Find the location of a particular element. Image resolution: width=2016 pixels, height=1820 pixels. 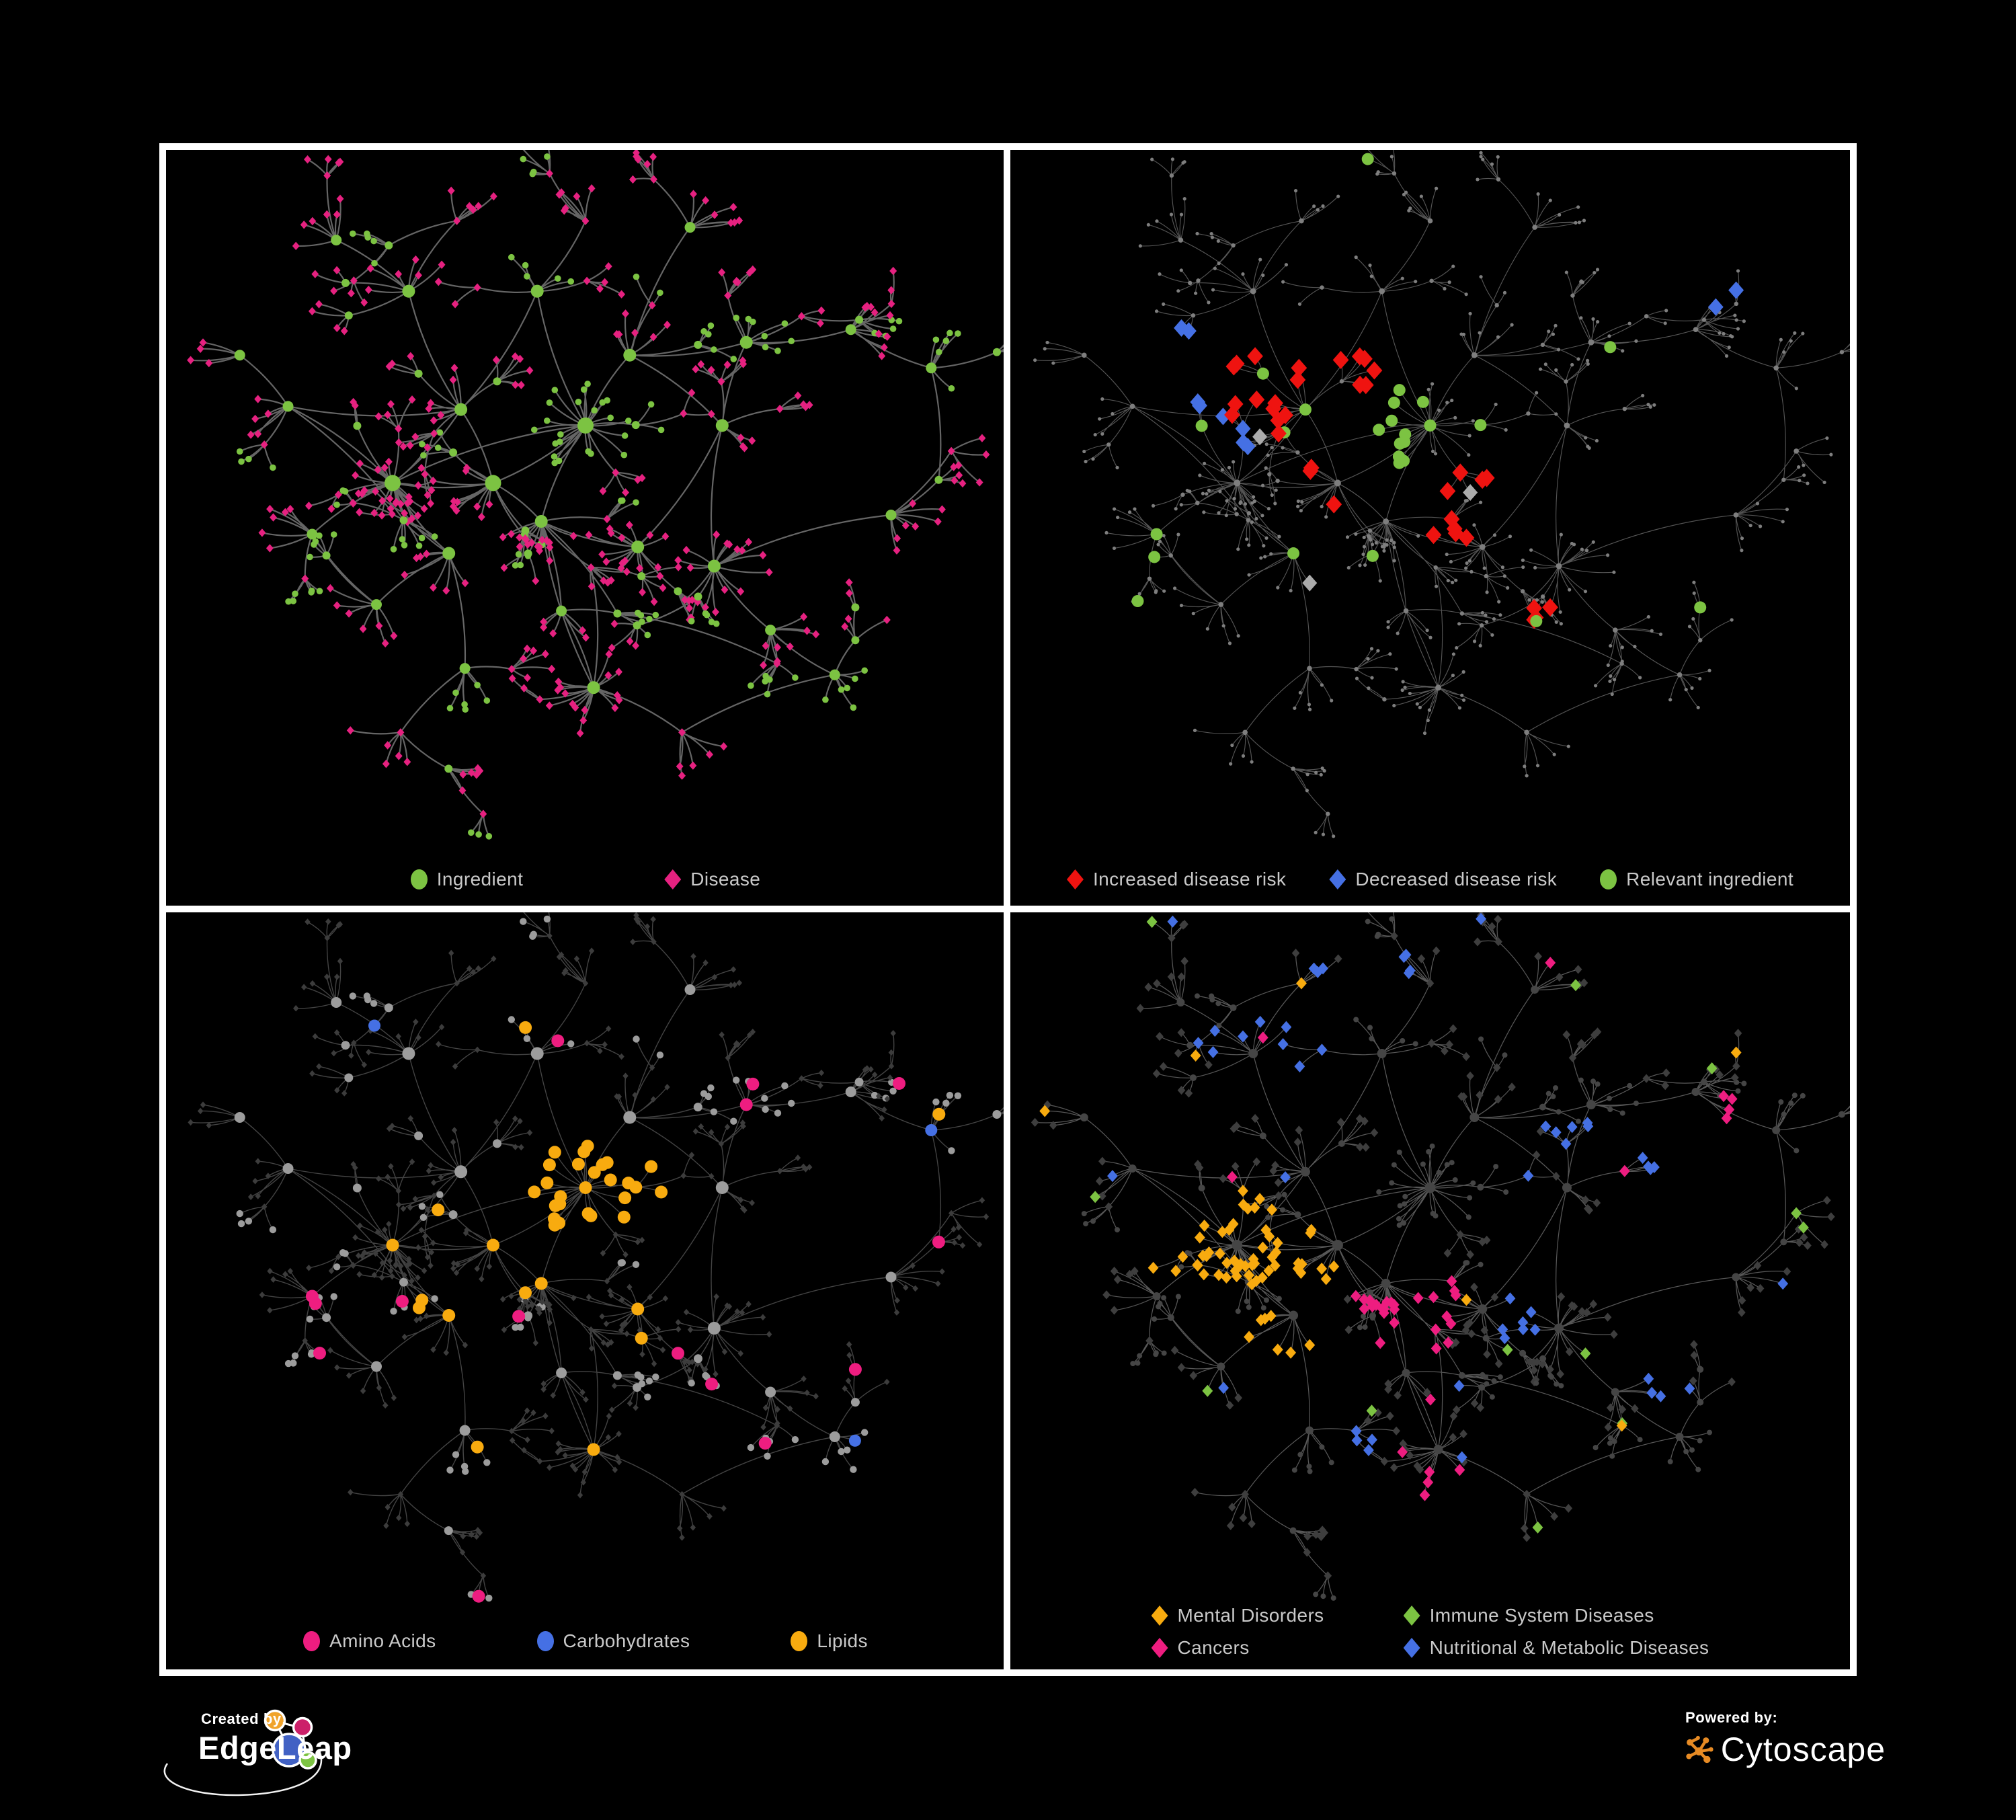

legend-label: Lipids is located at coordinates (842, 1640).